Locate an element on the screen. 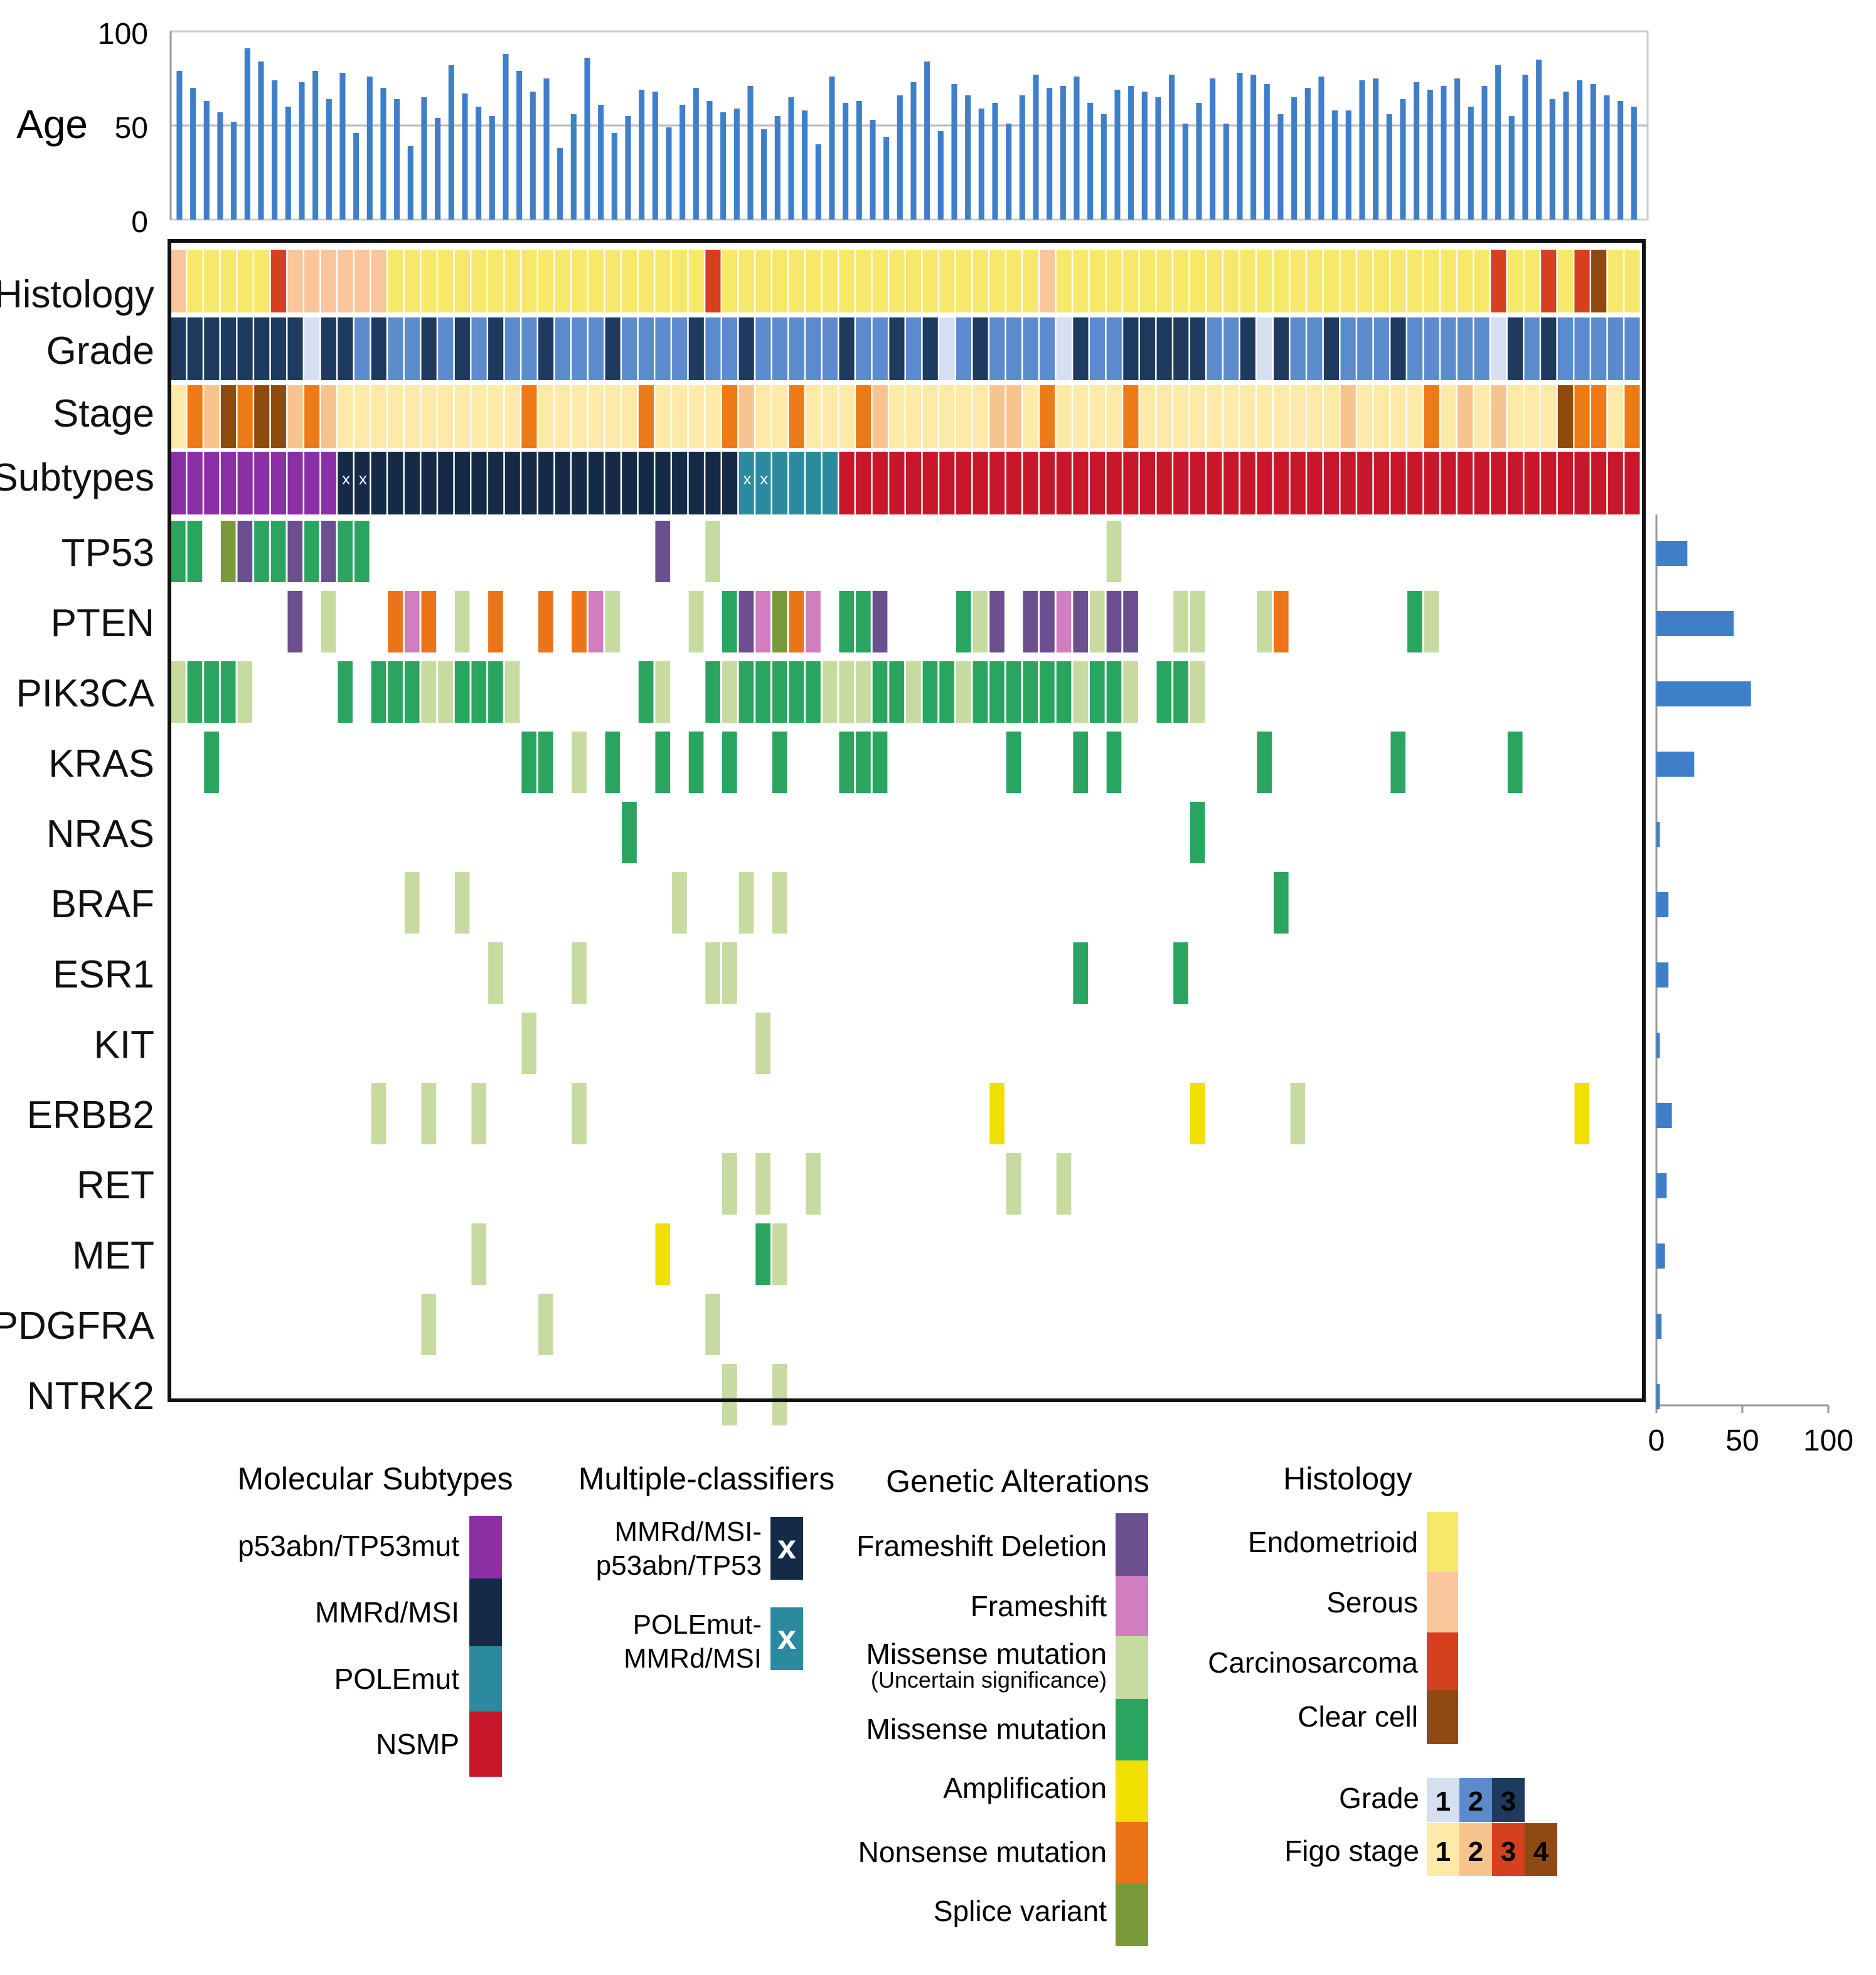  frequency-bar-esr1 is located at coordinates (1662, 975).